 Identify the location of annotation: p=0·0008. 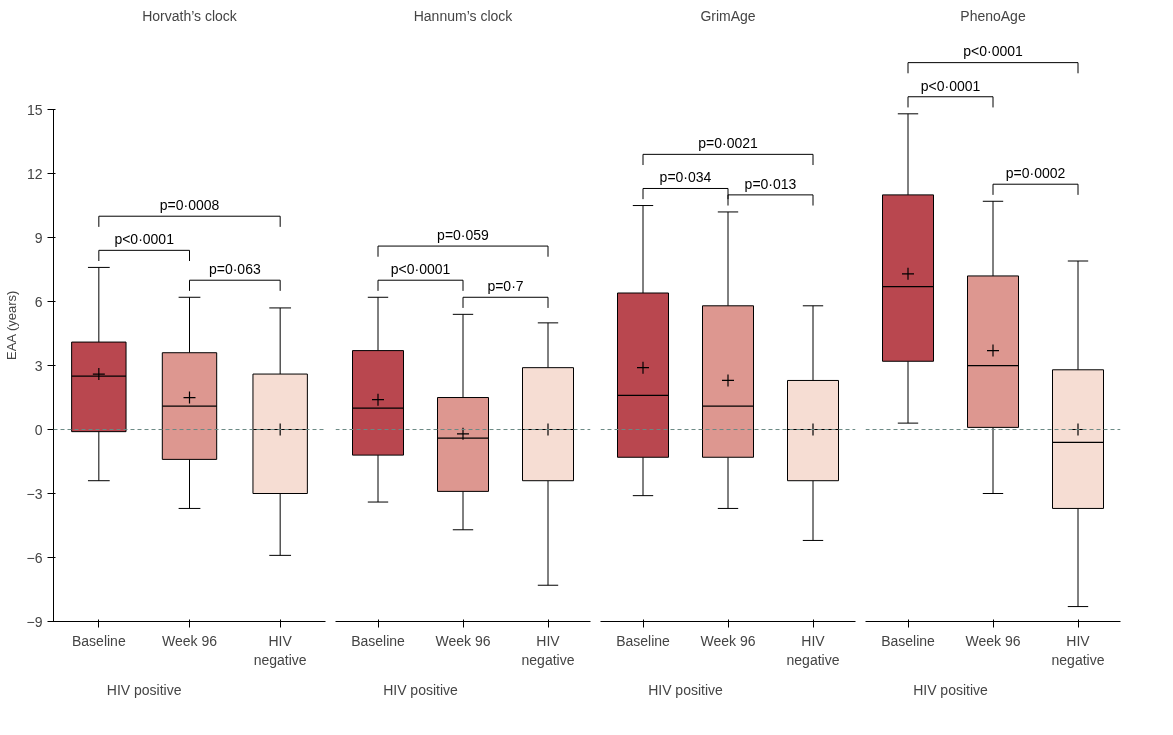
(189, 205).